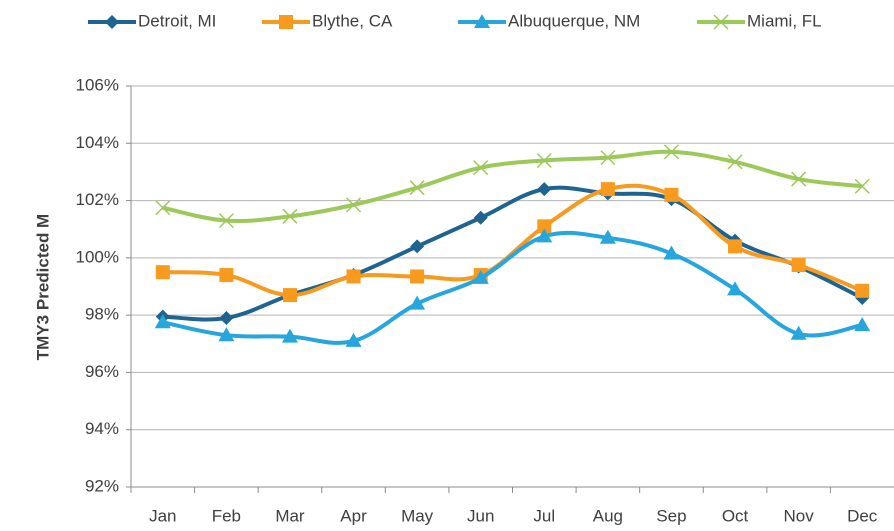  What do you see at coordinates (799, 515) in the screenshot?
I see `x-tick-label: Nov` at bounding box center [799, 515].